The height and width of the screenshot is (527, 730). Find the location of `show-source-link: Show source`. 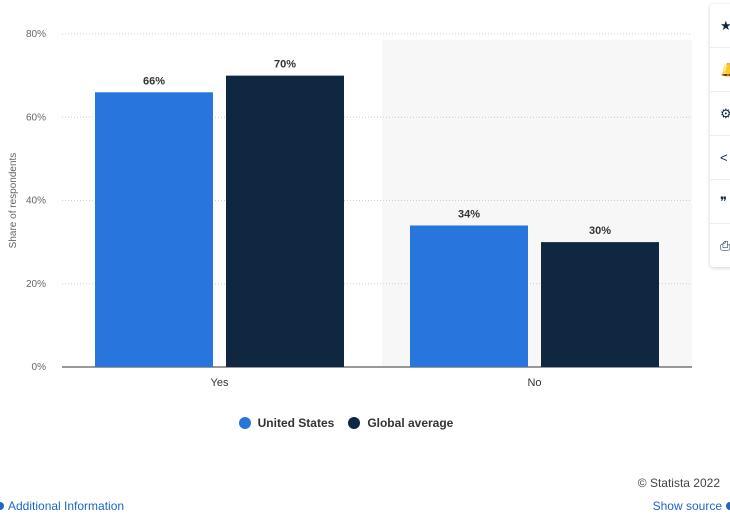

show-source-link: Show source is located at coordinates (691, 506).